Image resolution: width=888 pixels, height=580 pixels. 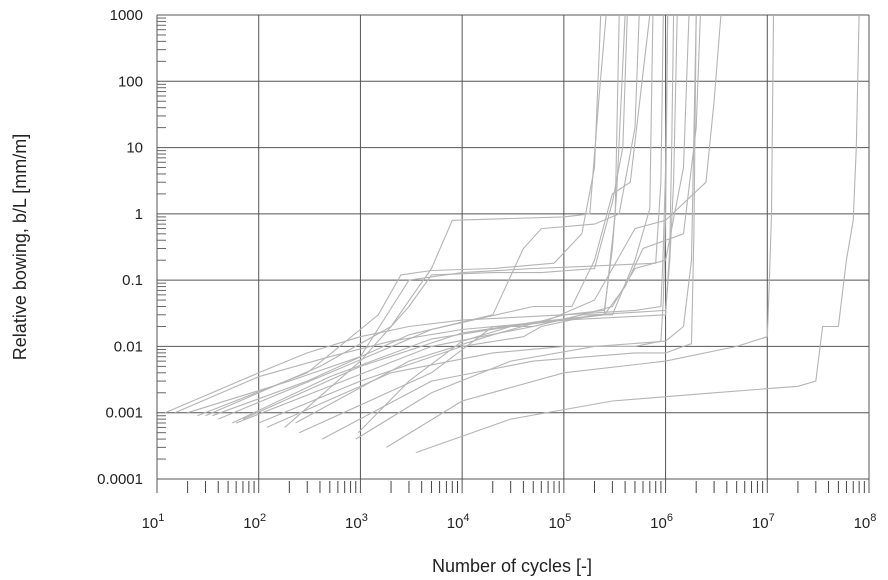 I want to click on x-tick-label: 10⁶, so click(x=661, y=522).